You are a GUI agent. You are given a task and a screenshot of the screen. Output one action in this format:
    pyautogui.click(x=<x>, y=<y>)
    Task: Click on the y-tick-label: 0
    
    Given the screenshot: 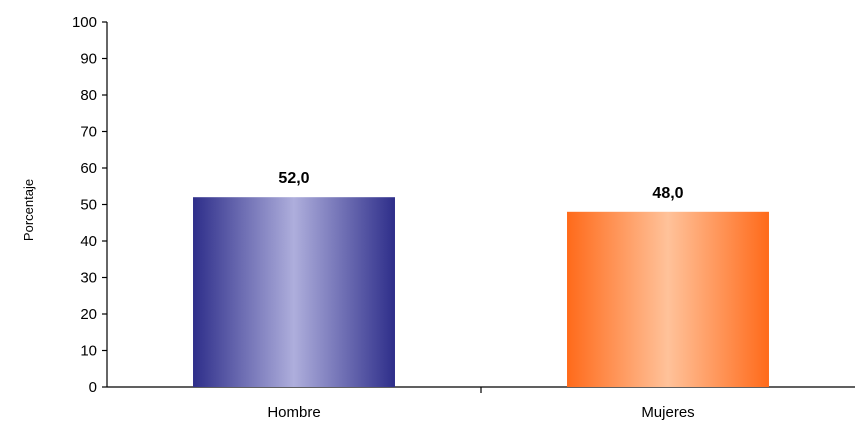 What is the action you would take?
    pyautogui.click(x=93, y=387)
    